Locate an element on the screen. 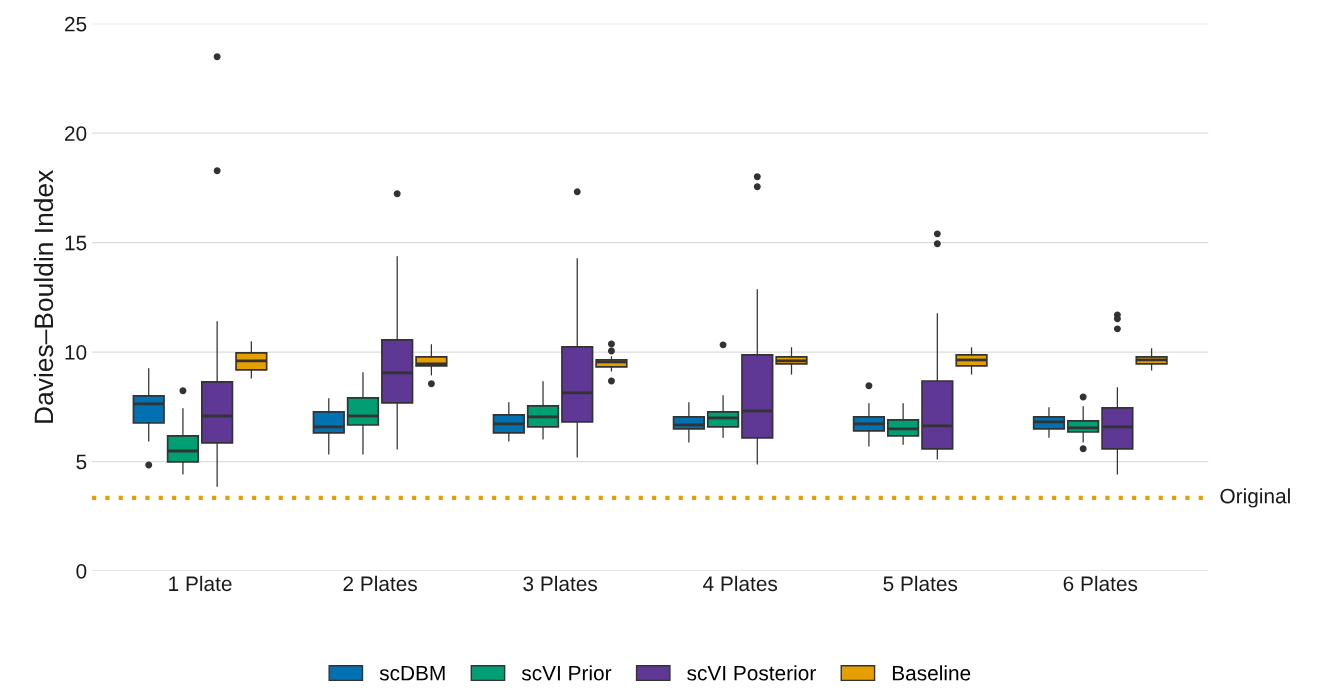  legend-label: scVI Prior is located at coordinates (566, 673).